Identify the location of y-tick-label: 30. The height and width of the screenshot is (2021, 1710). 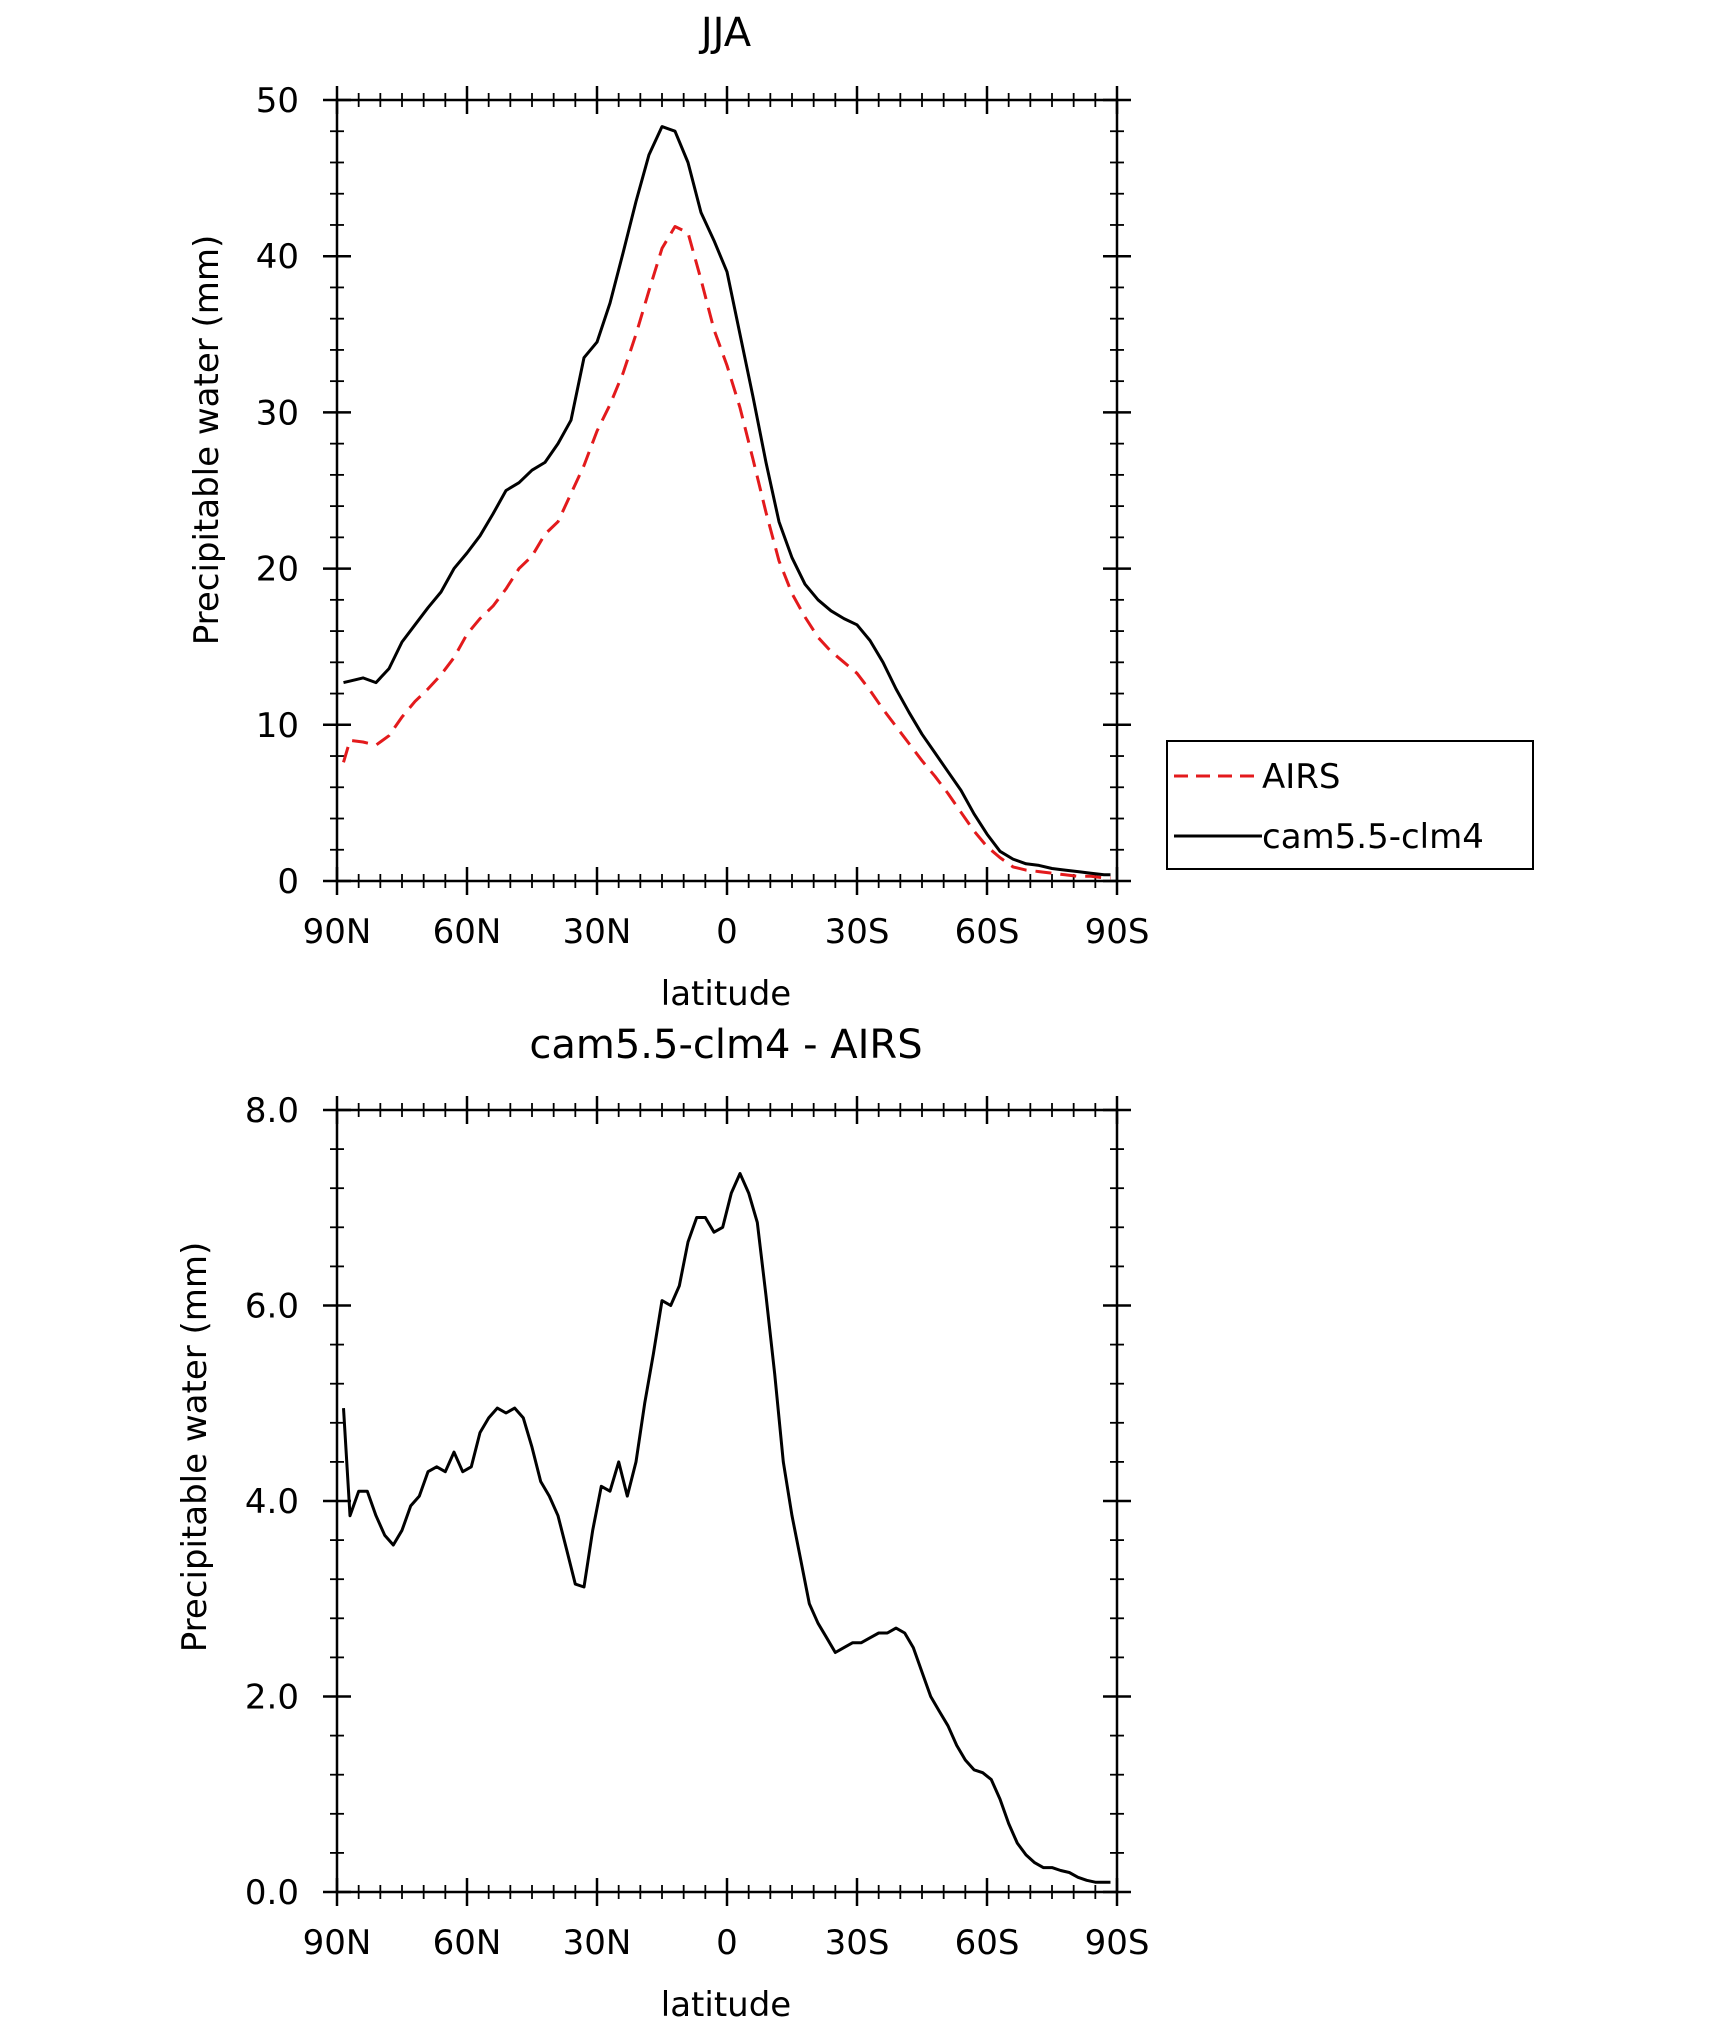
(277, 413).